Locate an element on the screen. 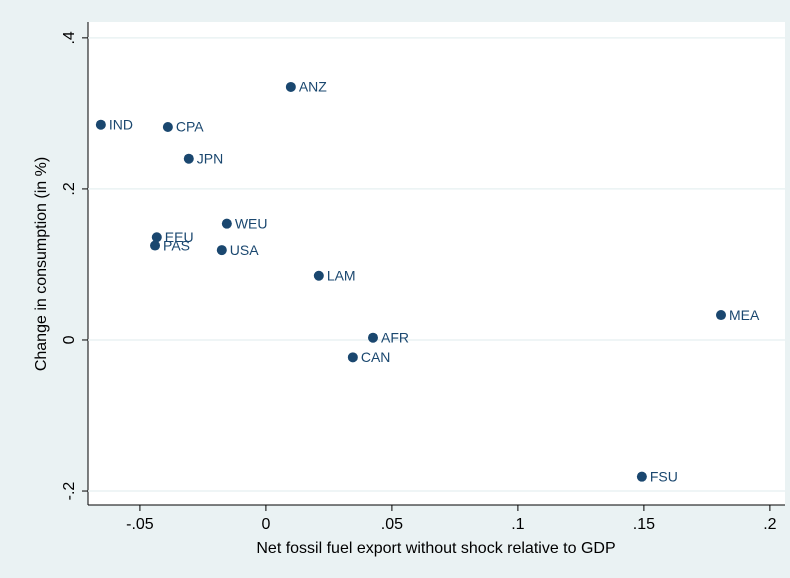 The image size is (790, 578). x-tick-label: .15 is located at coordinates (644, 524).